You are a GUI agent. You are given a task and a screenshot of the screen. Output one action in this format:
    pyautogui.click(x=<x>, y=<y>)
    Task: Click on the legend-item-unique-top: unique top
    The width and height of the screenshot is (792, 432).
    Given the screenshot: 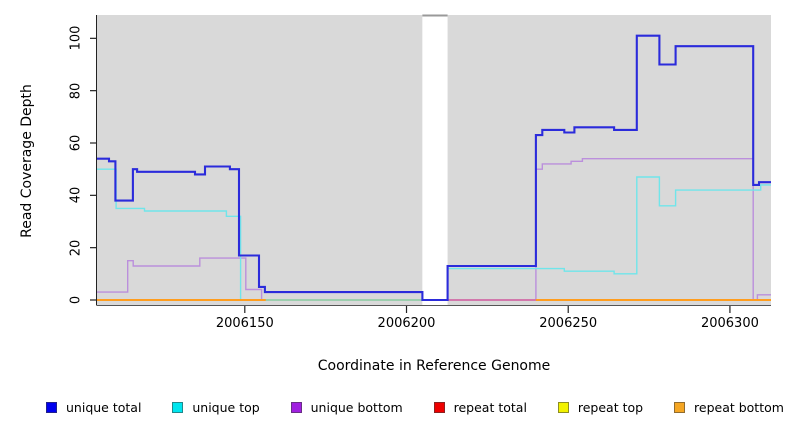 What is the action you would take?
    pyautogui.click(x=216, y=407)
    